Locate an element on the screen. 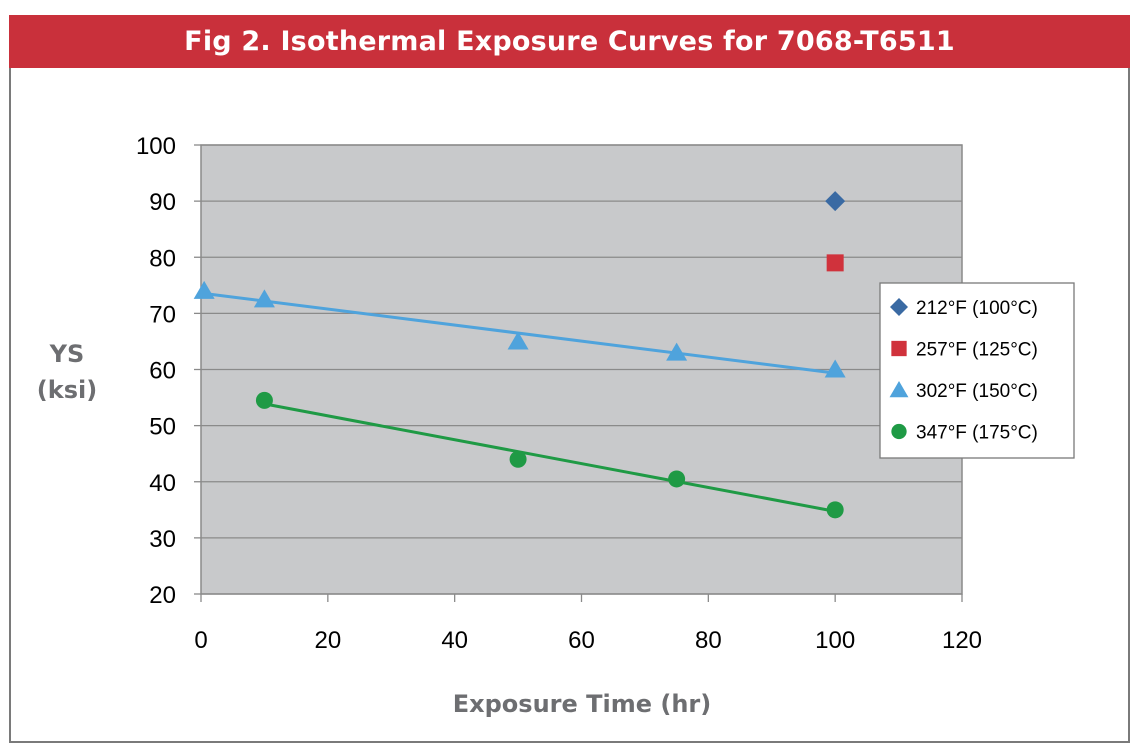 The height and width of the screenshot is (747, 1135). y-tick-label: 90 is located at coordinates (162, 202).